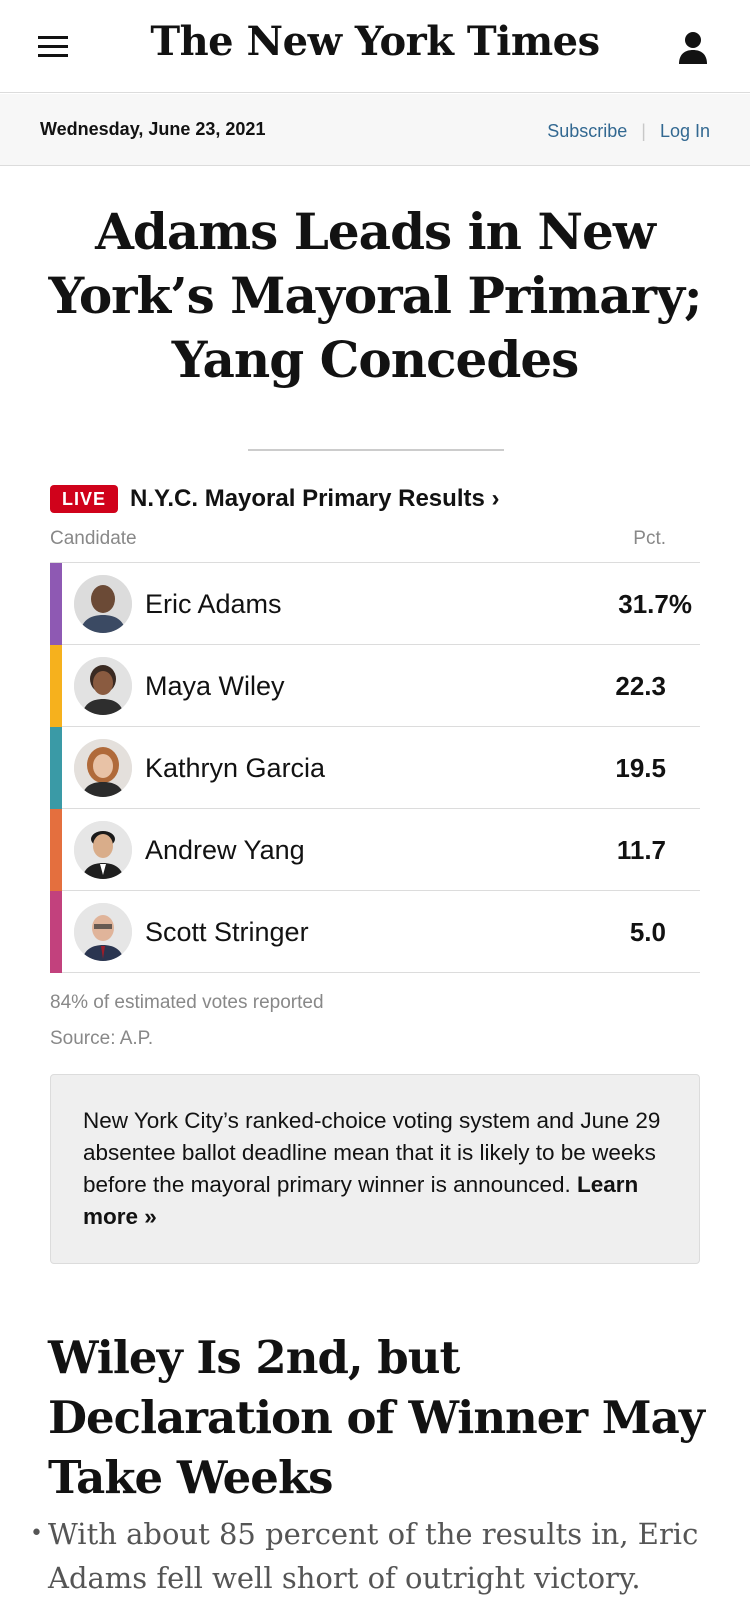 The height and width of the screenshot is (1600, 750). I want to click on candidate-pct: 11.7, so click(641, 850).